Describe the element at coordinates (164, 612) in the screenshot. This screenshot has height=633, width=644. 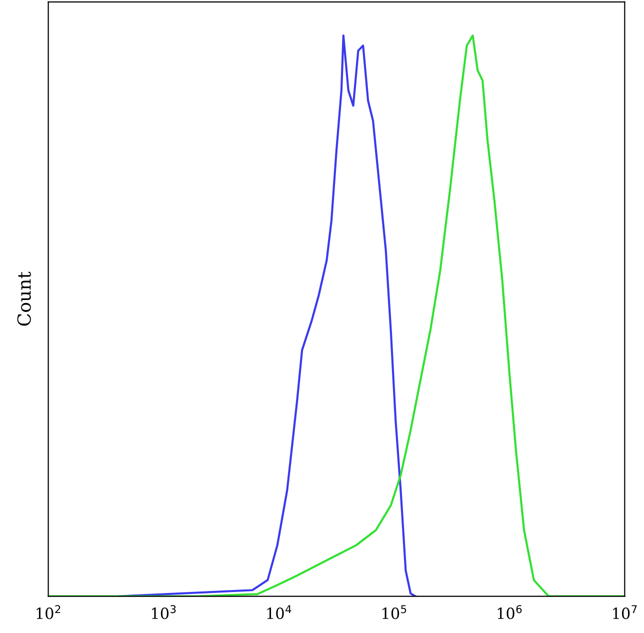
I see `x-tick-label: 10$^{3}$` at that location.